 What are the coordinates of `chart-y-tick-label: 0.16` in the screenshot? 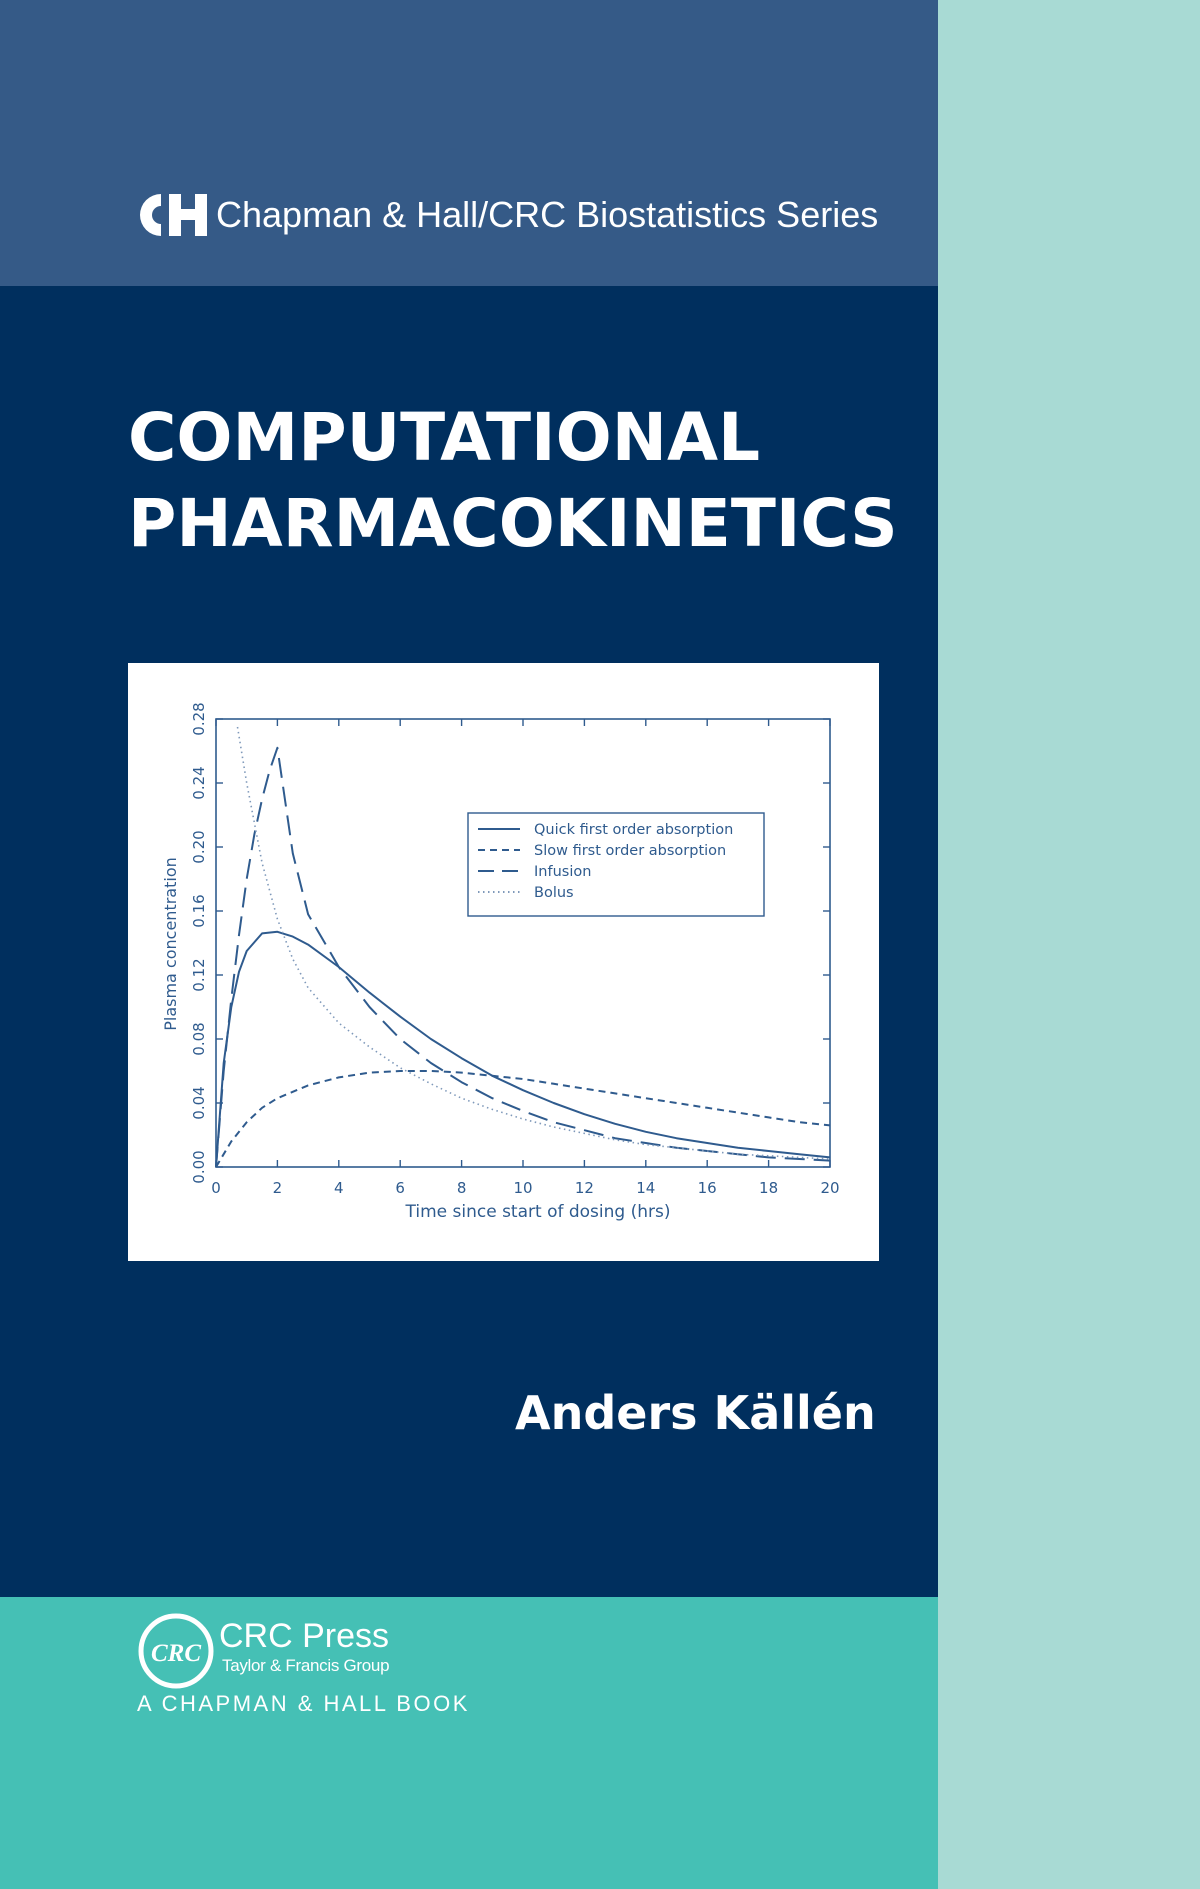 It's located at (199, 910).